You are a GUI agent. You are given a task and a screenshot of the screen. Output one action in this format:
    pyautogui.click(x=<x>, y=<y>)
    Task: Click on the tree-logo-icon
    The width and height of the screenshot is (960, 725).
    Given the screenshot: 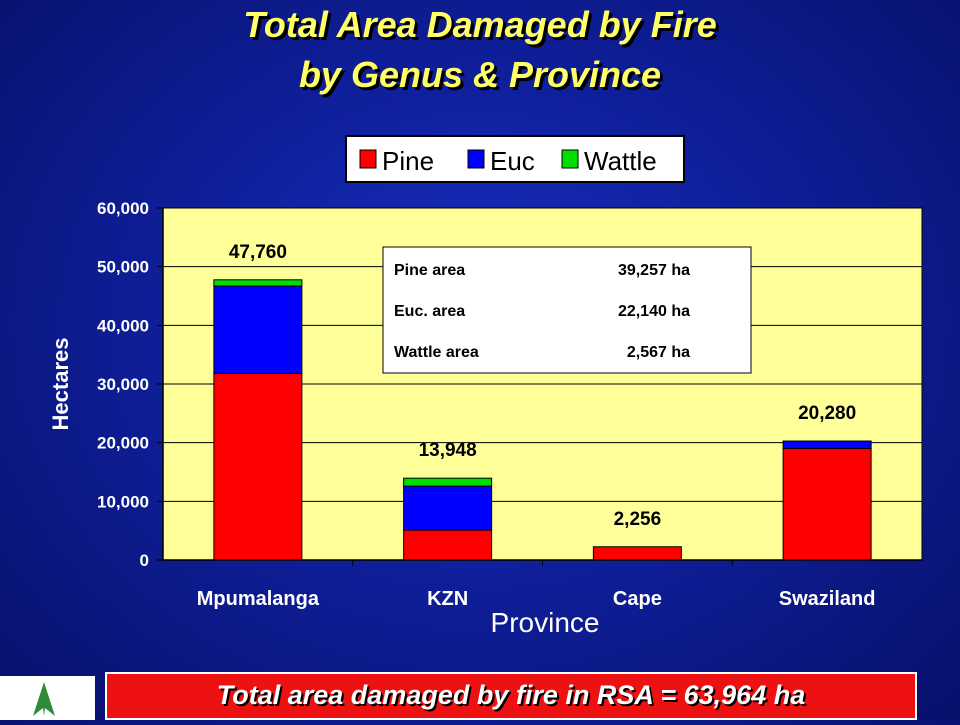 What is the action you would take?
    pyautogui.click(x=44, y=699)
    